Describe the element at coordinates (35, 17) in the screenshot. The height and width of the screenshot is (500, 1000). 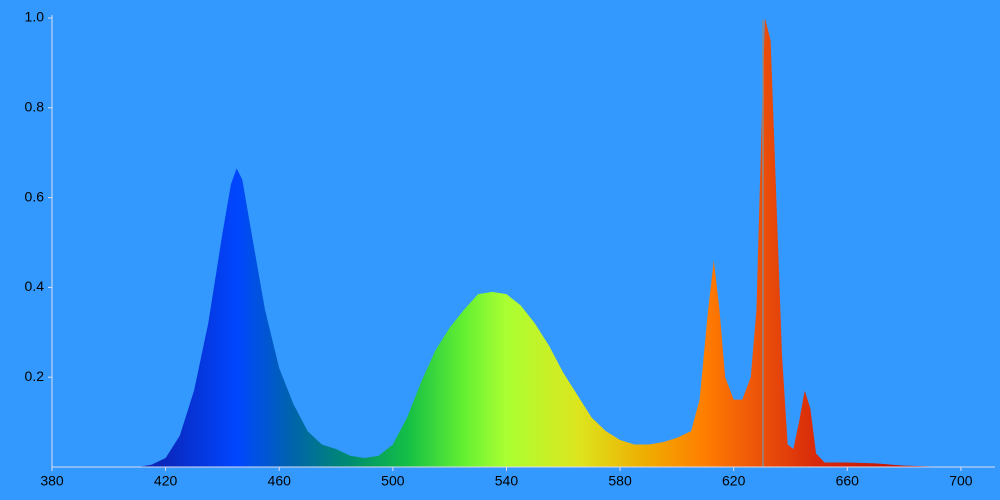
I see `y-tick-label: 1.0` at that location.